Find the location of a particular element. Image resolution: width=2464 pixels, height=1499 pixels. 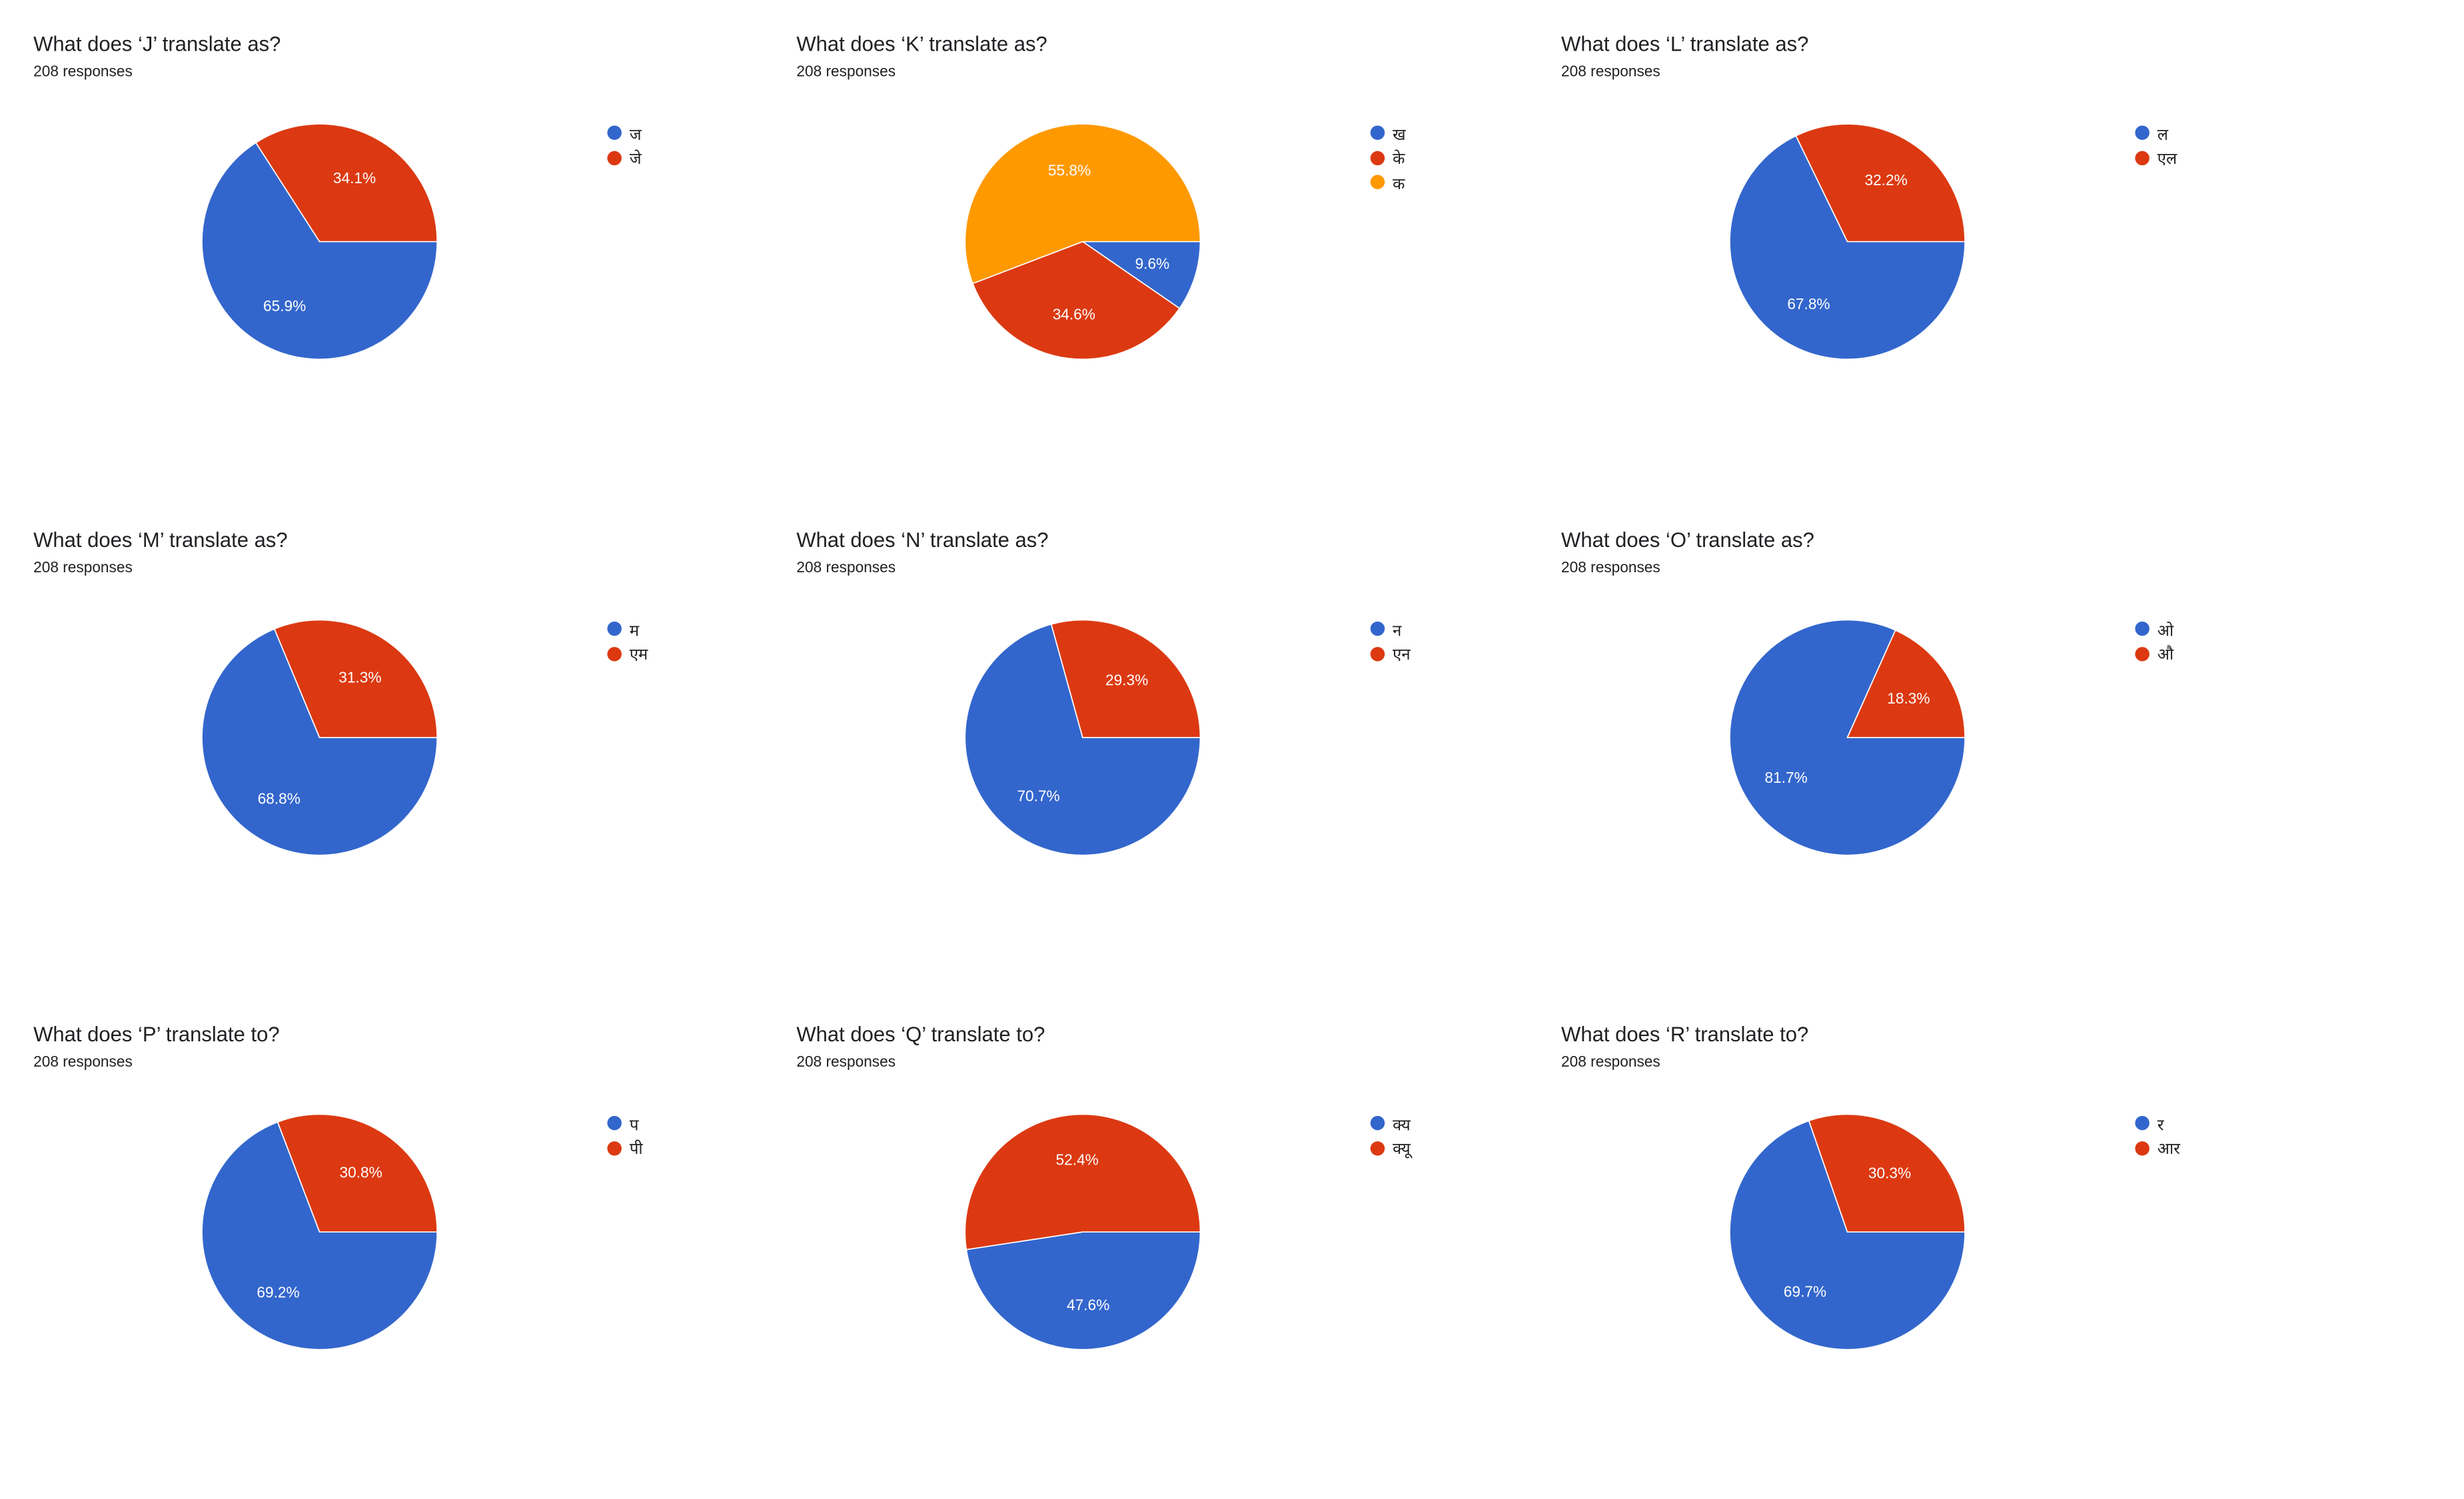

legend-label: ओ is located at coordinates (2165, 631).